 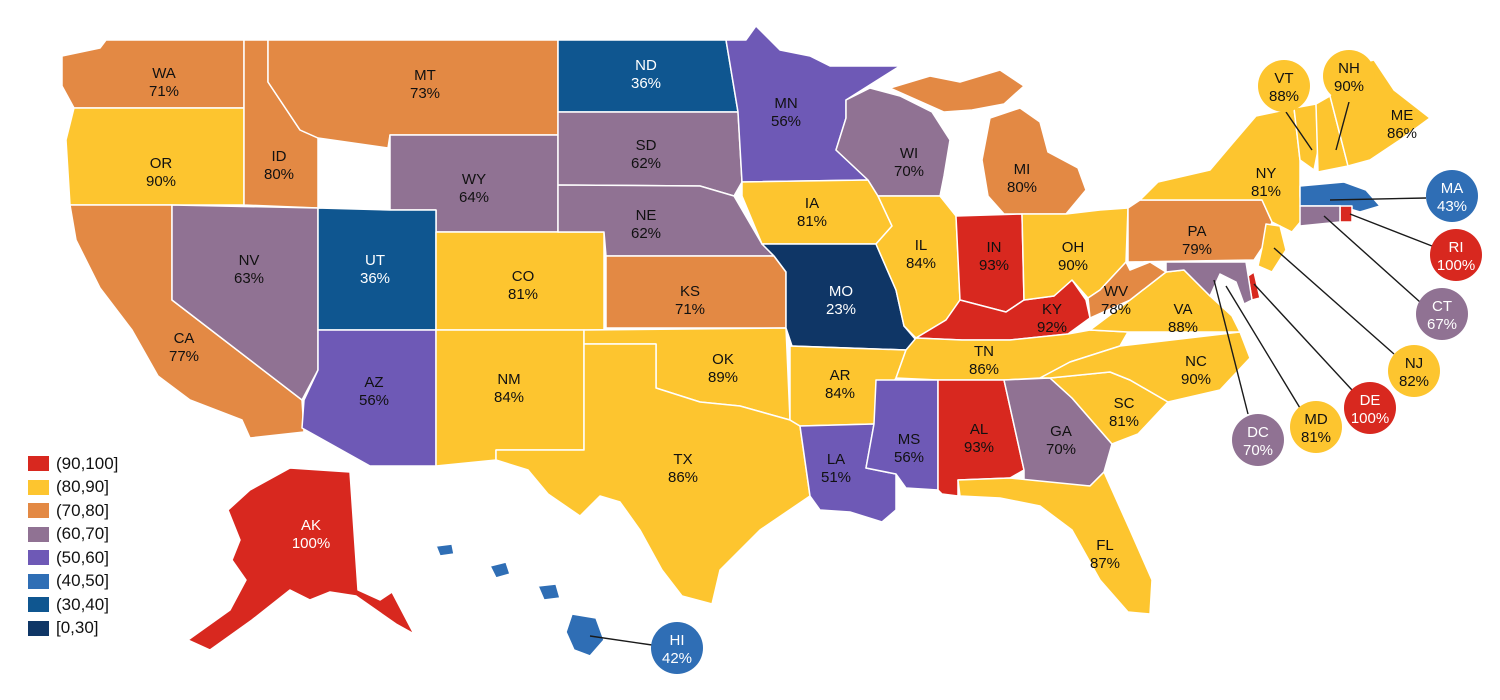 I want to click on state-shape-ut, so click(x=377, y=269).